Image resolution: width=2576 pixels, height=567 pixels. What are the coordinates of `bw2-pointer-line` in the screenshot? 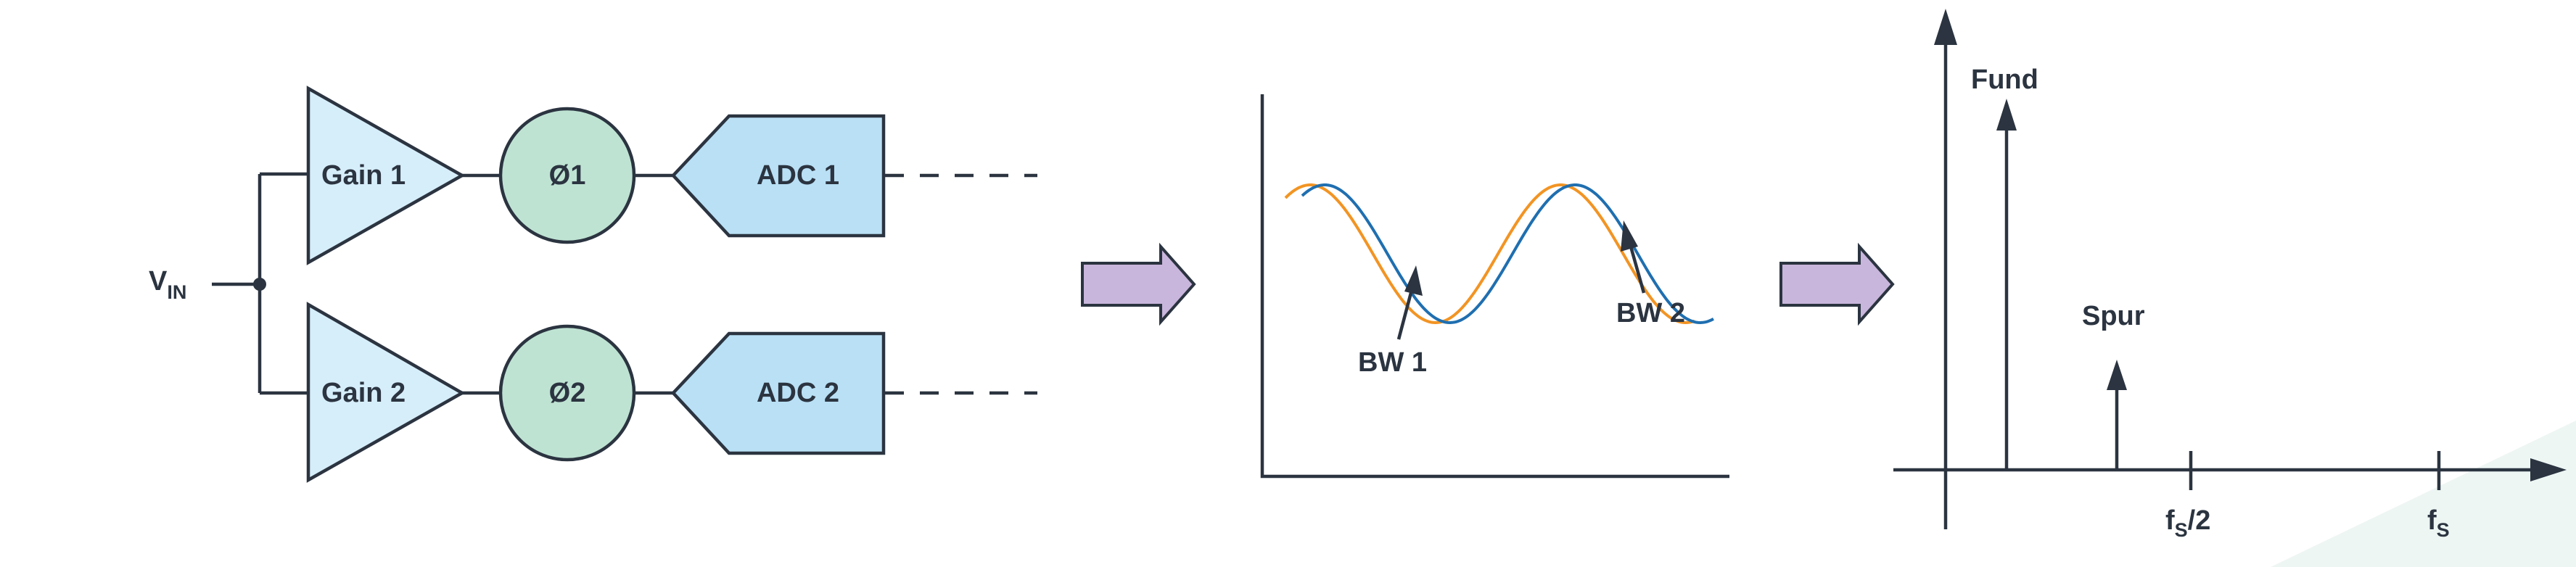 It's located at (1637, 270).